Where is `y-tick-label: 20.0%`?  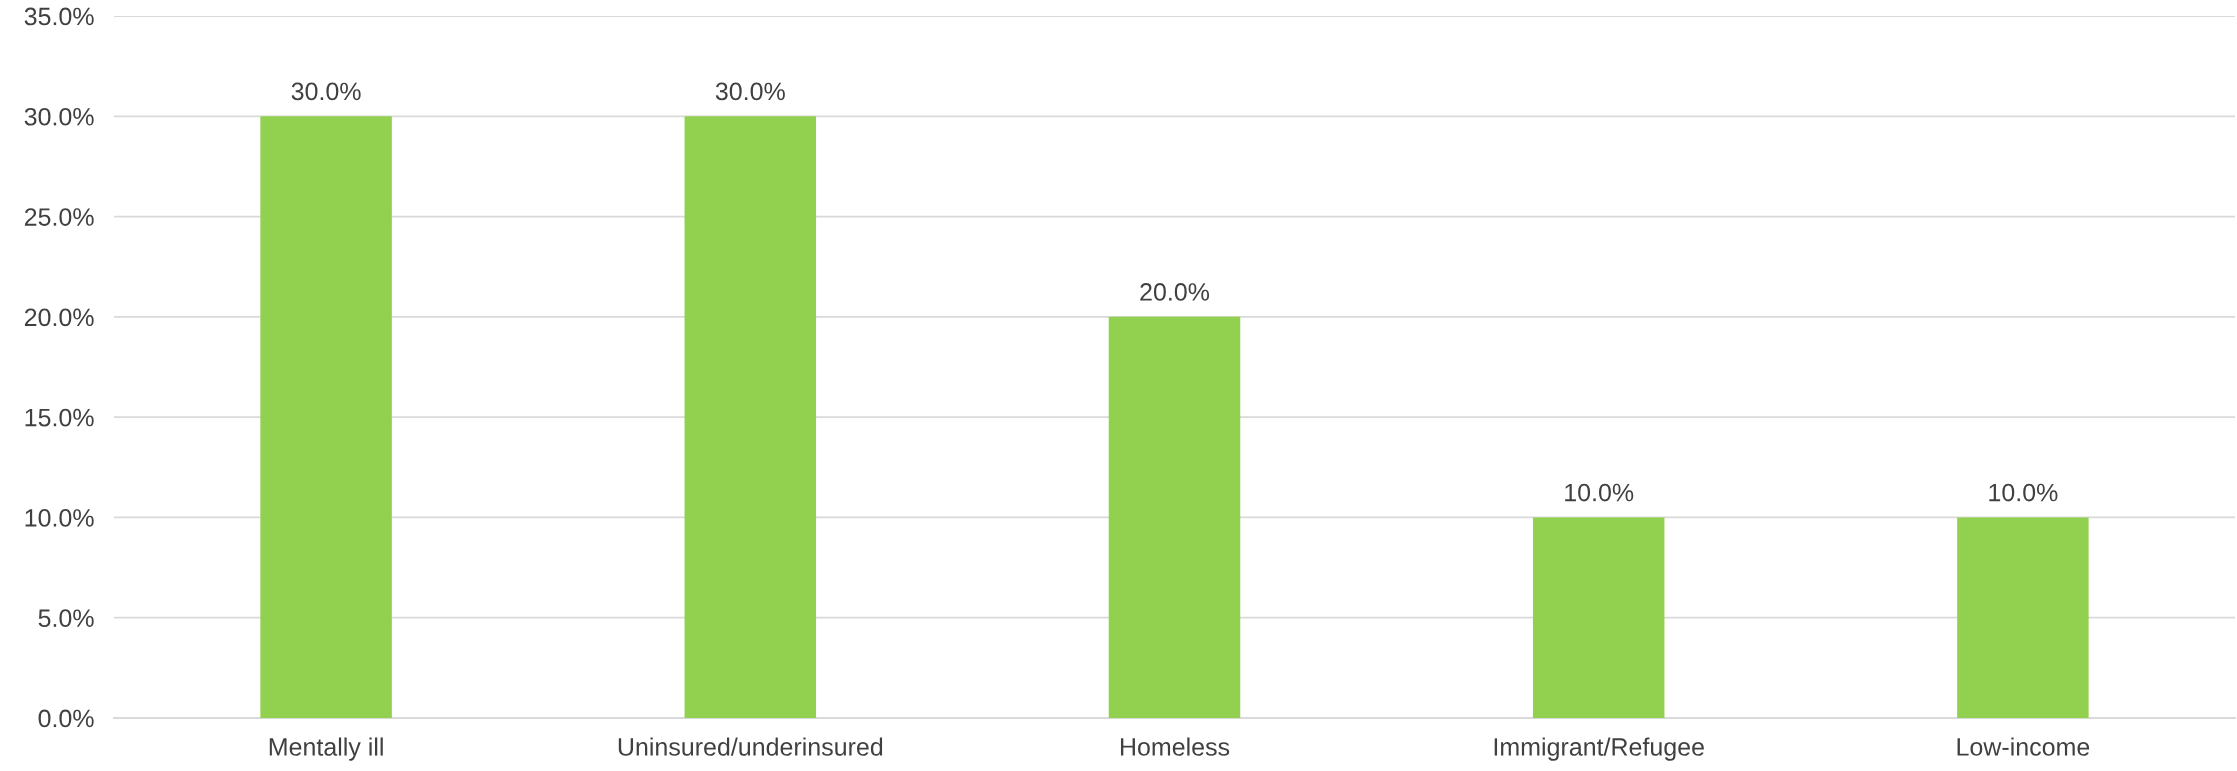
y-tick-label: 20.0% is located at coordinates (59, 317).